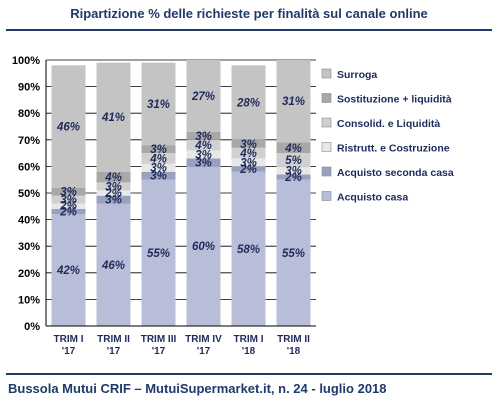 The height and width of the screenshot is (406, 498). Describe the element at coordinates (32, 327) in the screenshot. I see `y-tick-label: 0%` at that location.